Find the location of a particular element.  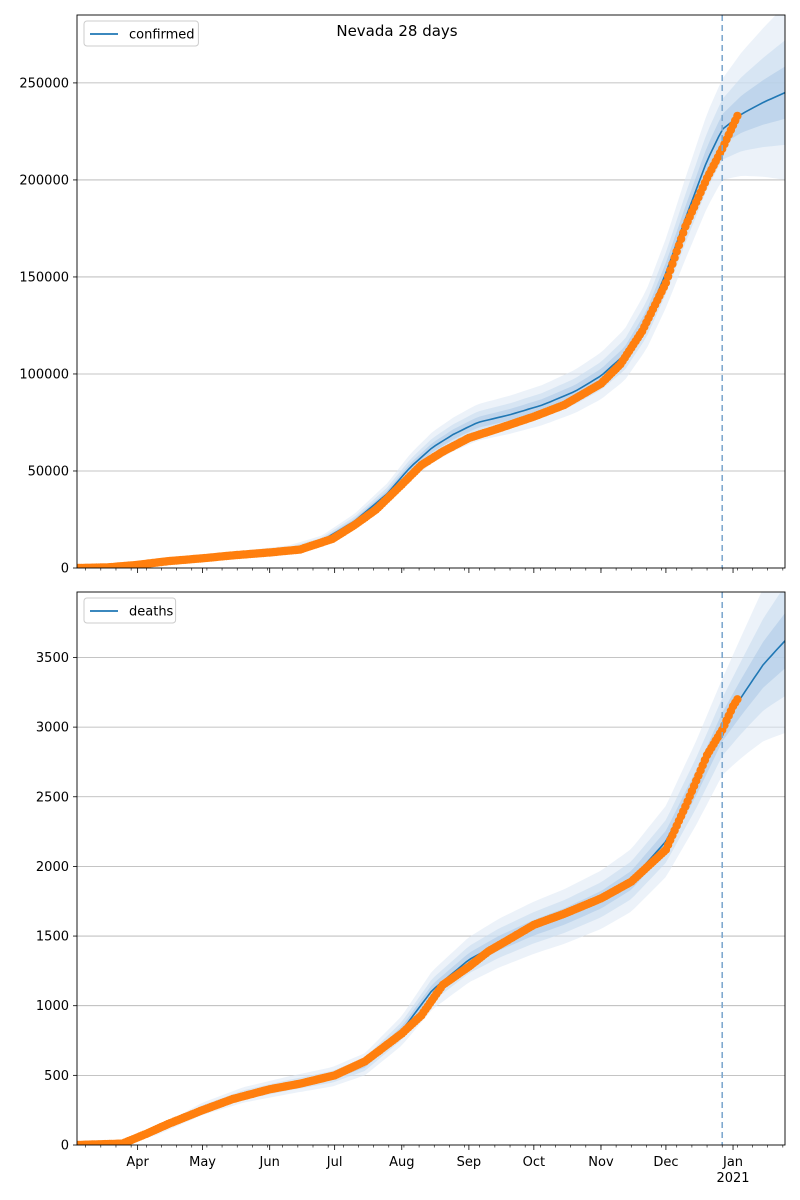

y-tick-label: 100000 is located at coordinates (44, 374).